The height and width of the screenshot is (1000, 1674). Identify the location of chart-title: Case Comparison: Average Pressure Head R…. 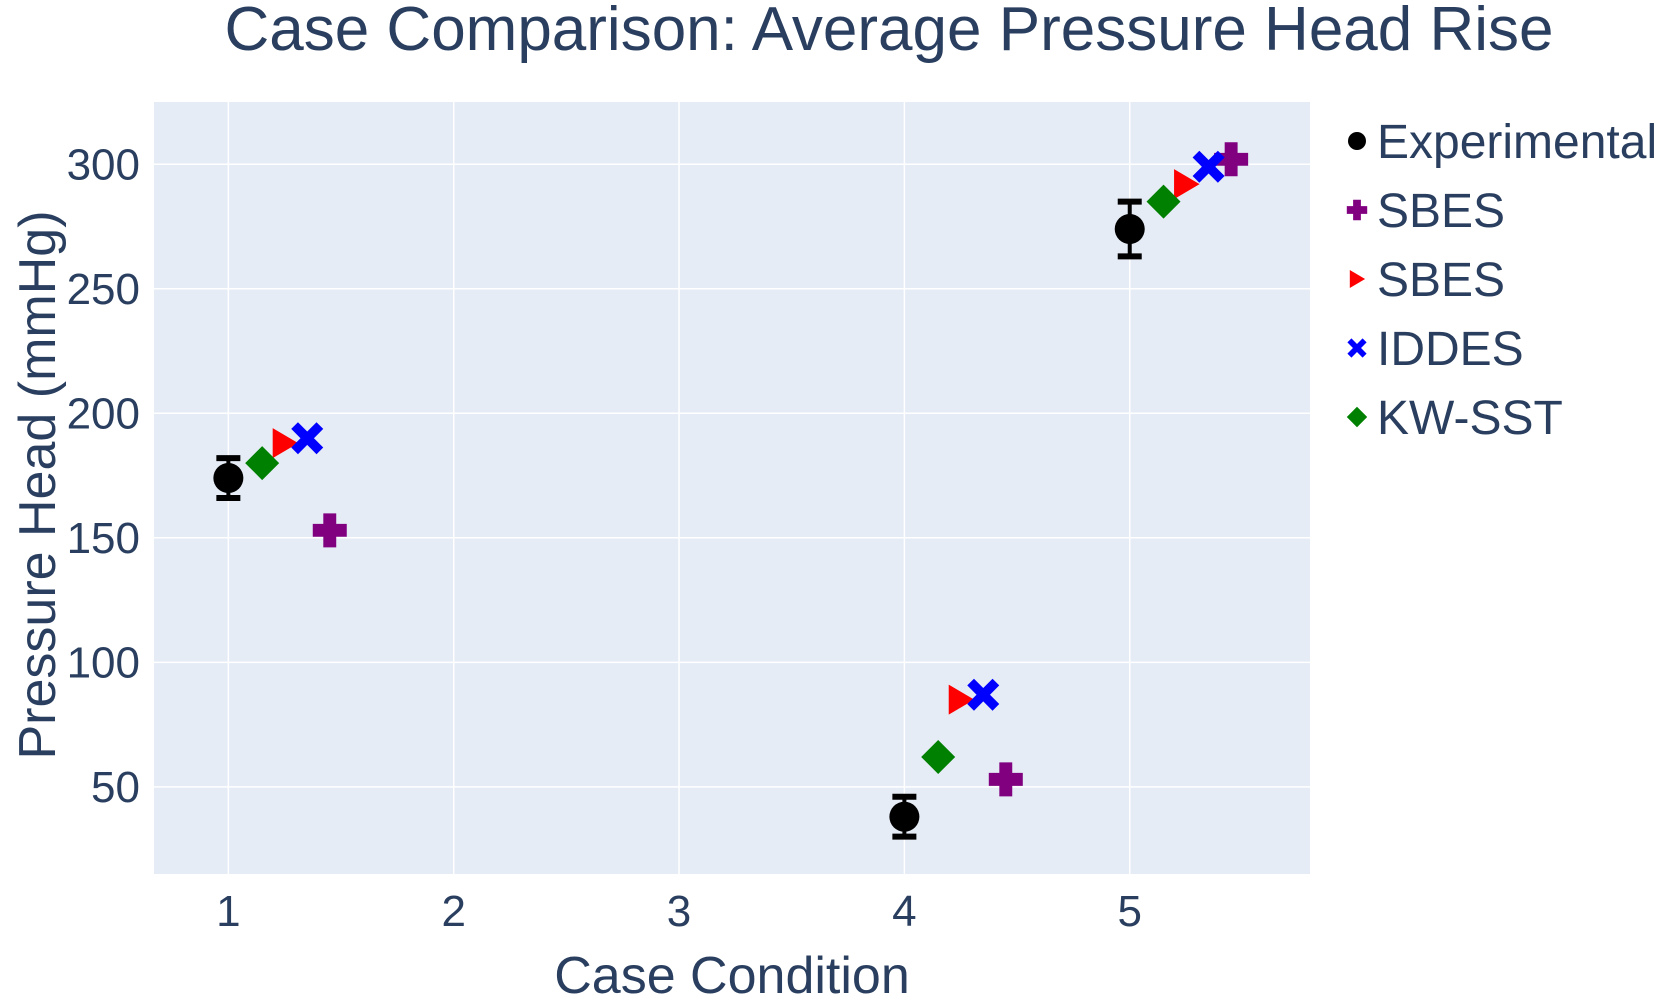
(888, 32).